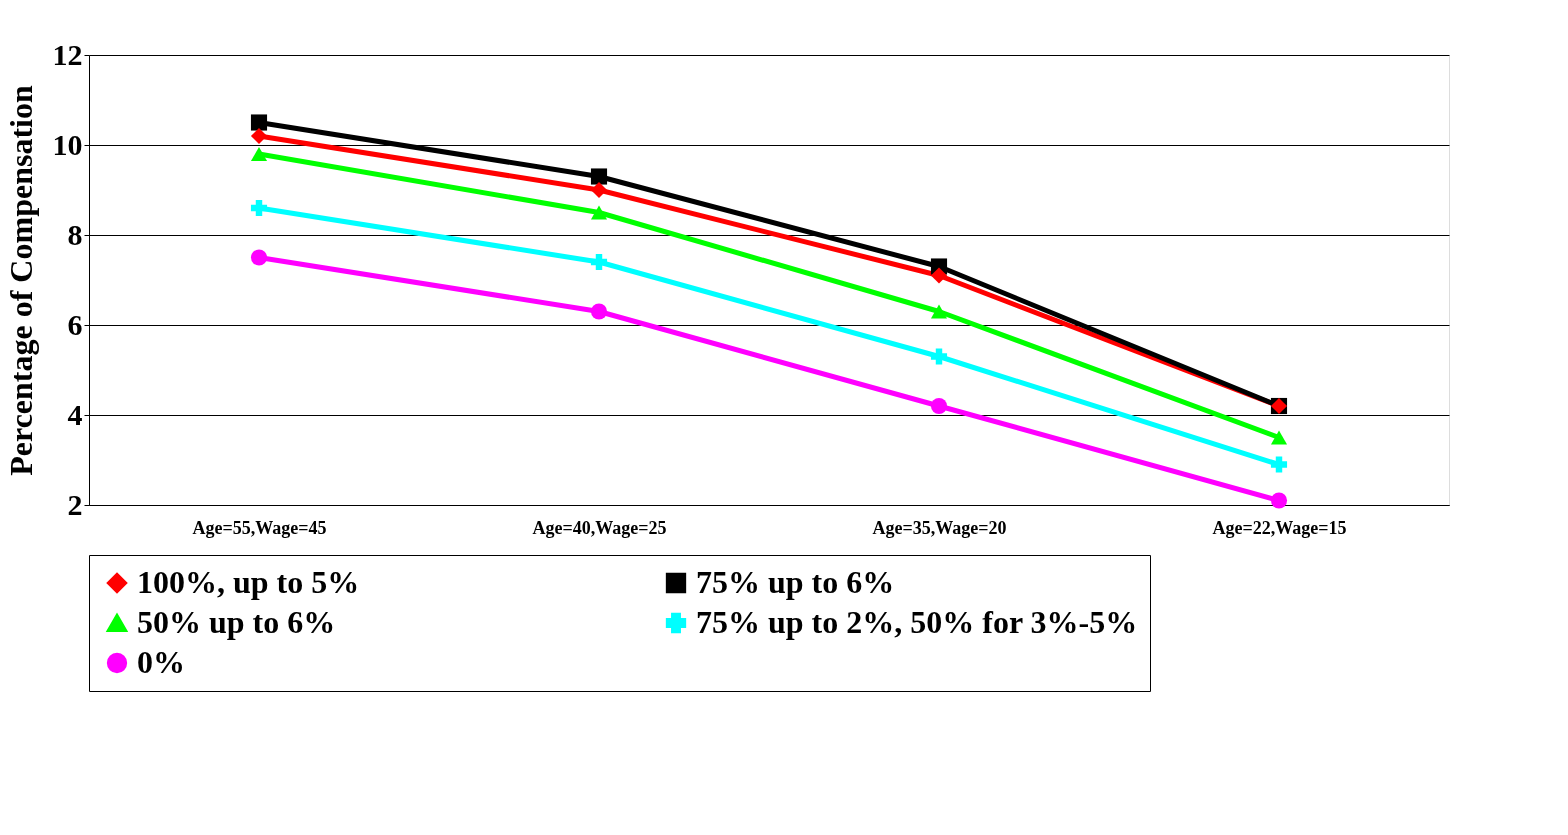 This screenshot has height=835, width=1568. What do you see at coordinates (236, 622) in the screenshot?
I see `legend-label: 50% up to 6%` at bounding box center [236, 622].